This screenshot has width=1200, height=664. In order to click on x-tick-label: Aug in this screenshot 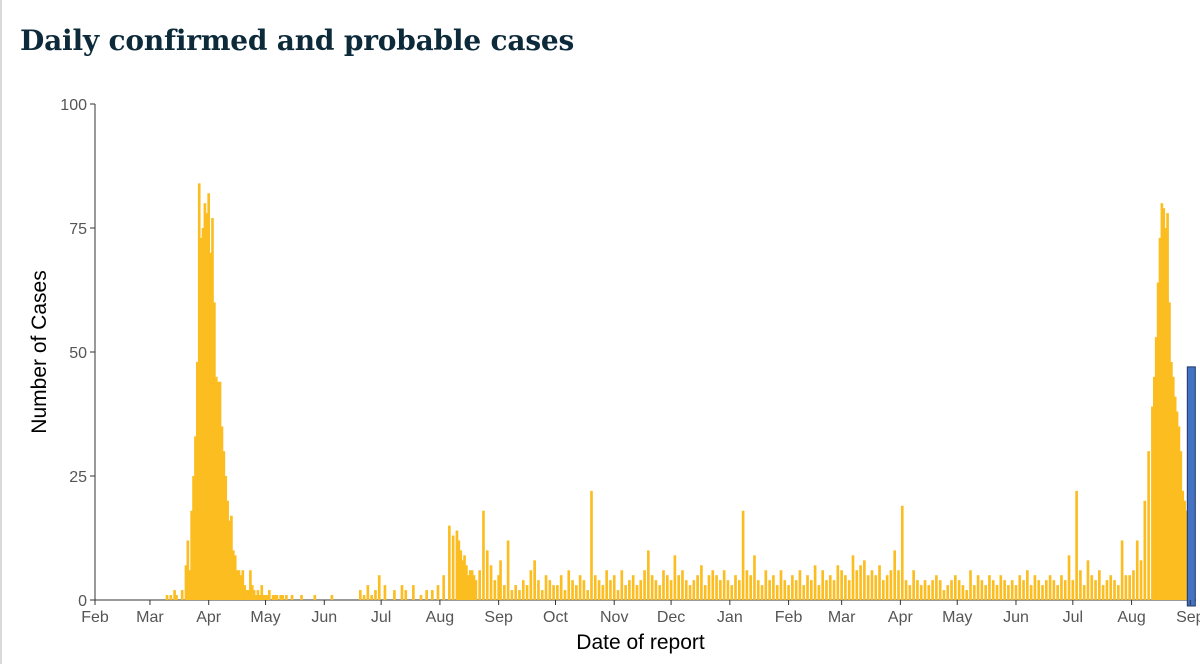, I will do `click(1131, 617)`.